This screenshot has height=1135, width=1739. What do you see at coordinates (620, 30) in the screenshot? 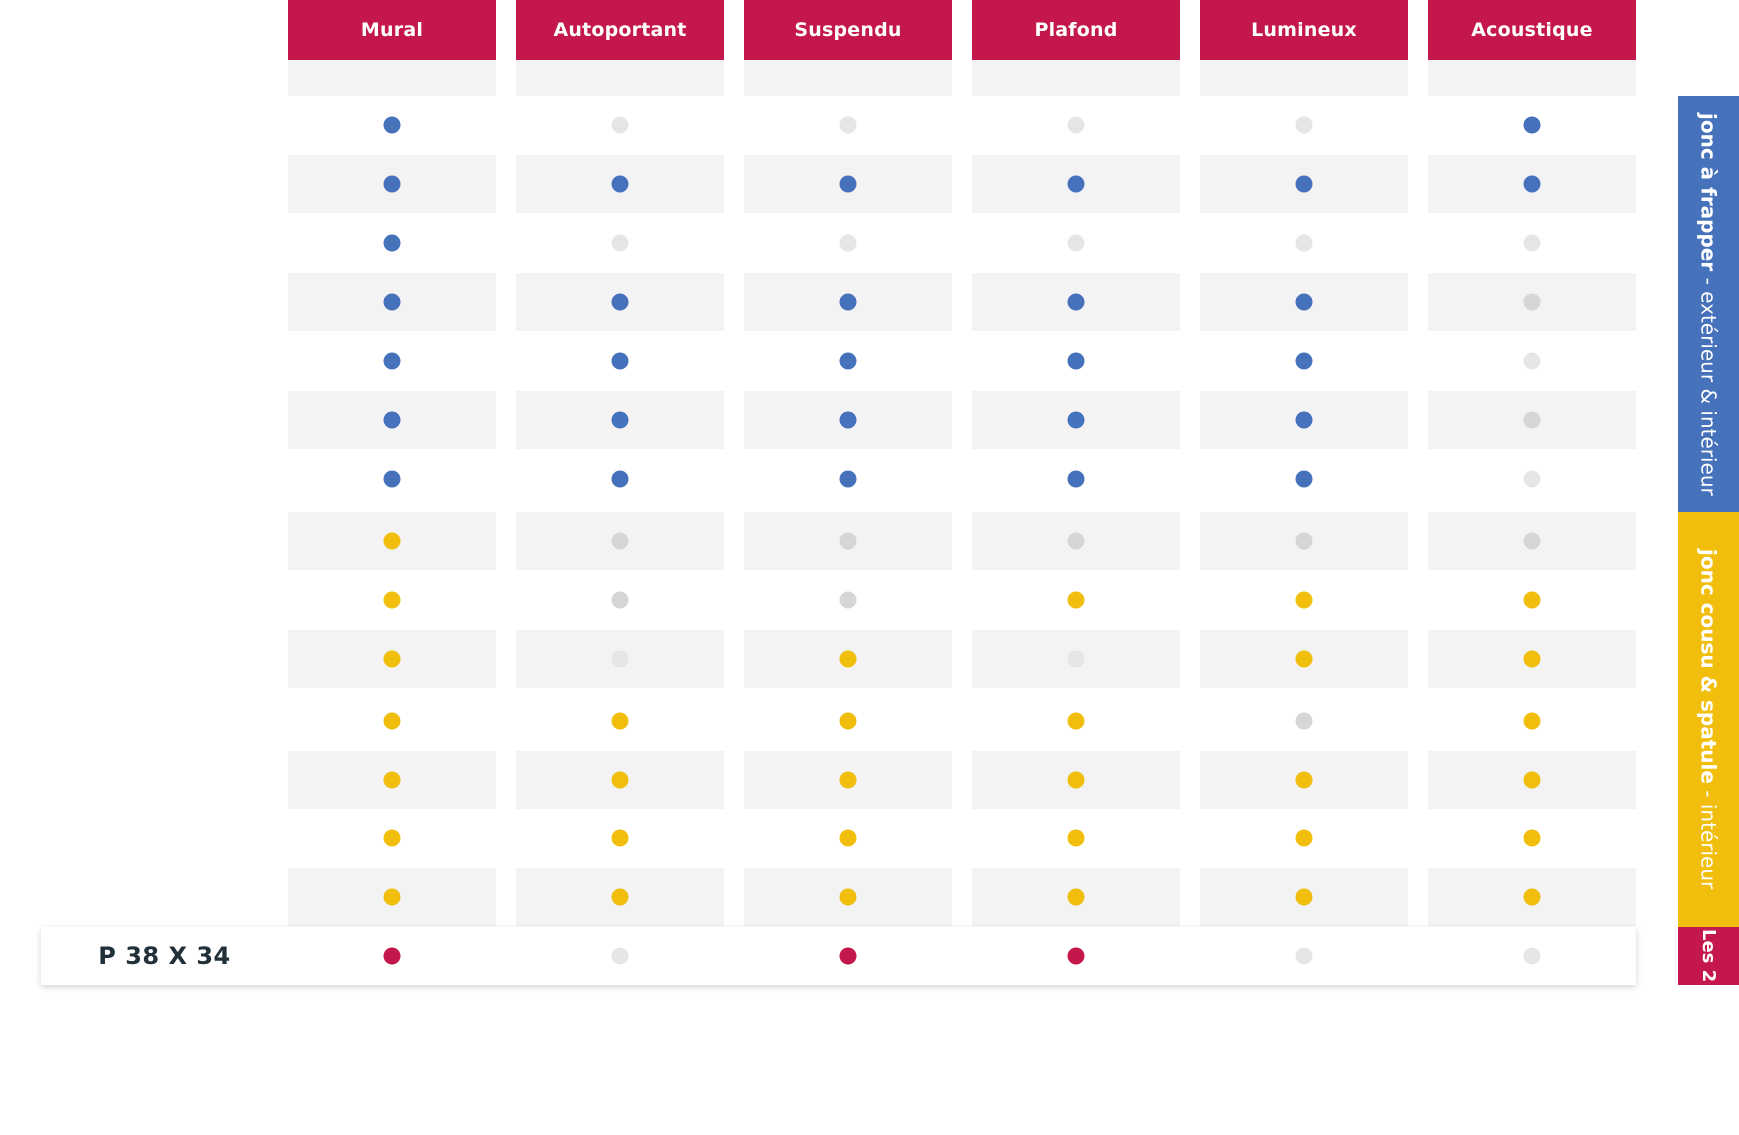
I see `column-header-autoportant: Autoportant` at bounding box center [620, 30].